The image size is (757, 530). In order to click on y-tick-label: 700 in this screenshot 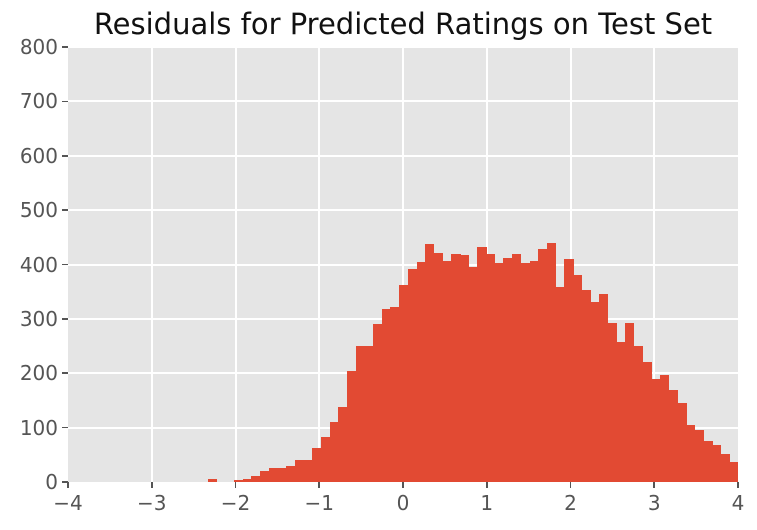, I will do `click(38, 101)`.